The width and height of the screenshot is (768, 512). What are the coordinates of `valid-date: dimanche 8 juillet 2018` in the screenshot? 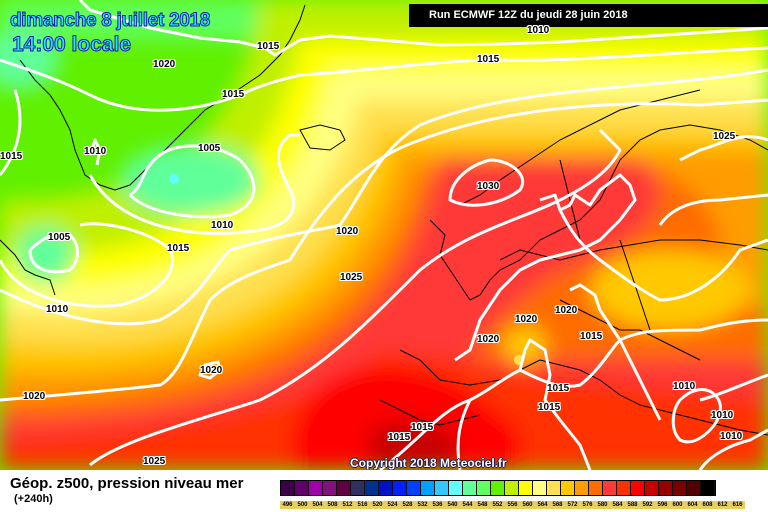 It's located at (110, 21).